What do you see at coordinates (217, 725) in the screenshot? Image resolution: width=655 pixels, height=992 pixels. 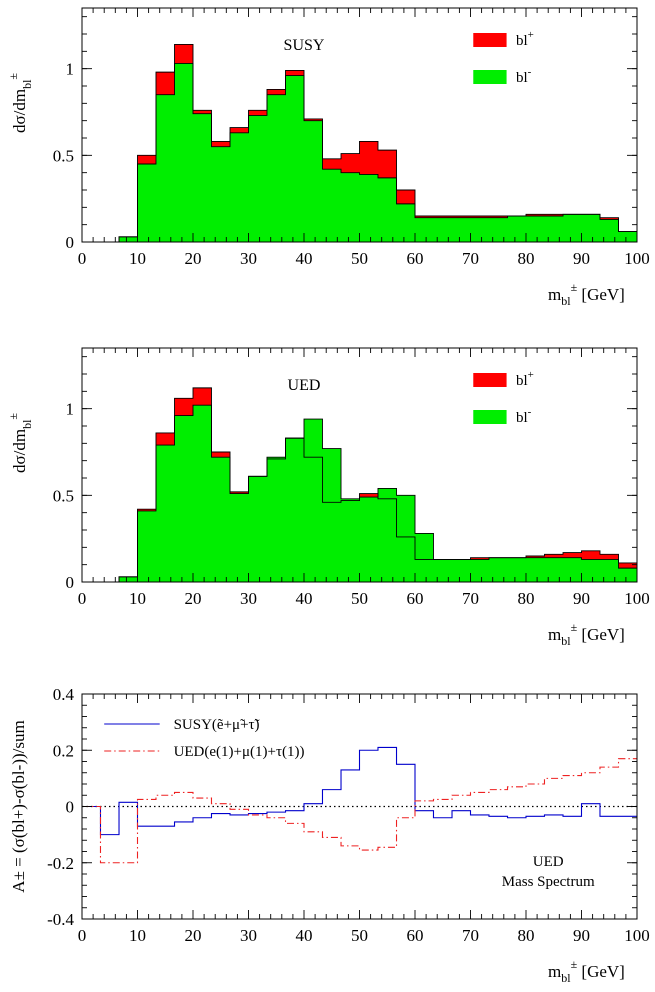 I see `legend-susy-label: SUSY(ẽ+μ̃+τ̃)` at bounding box center [217, 725].